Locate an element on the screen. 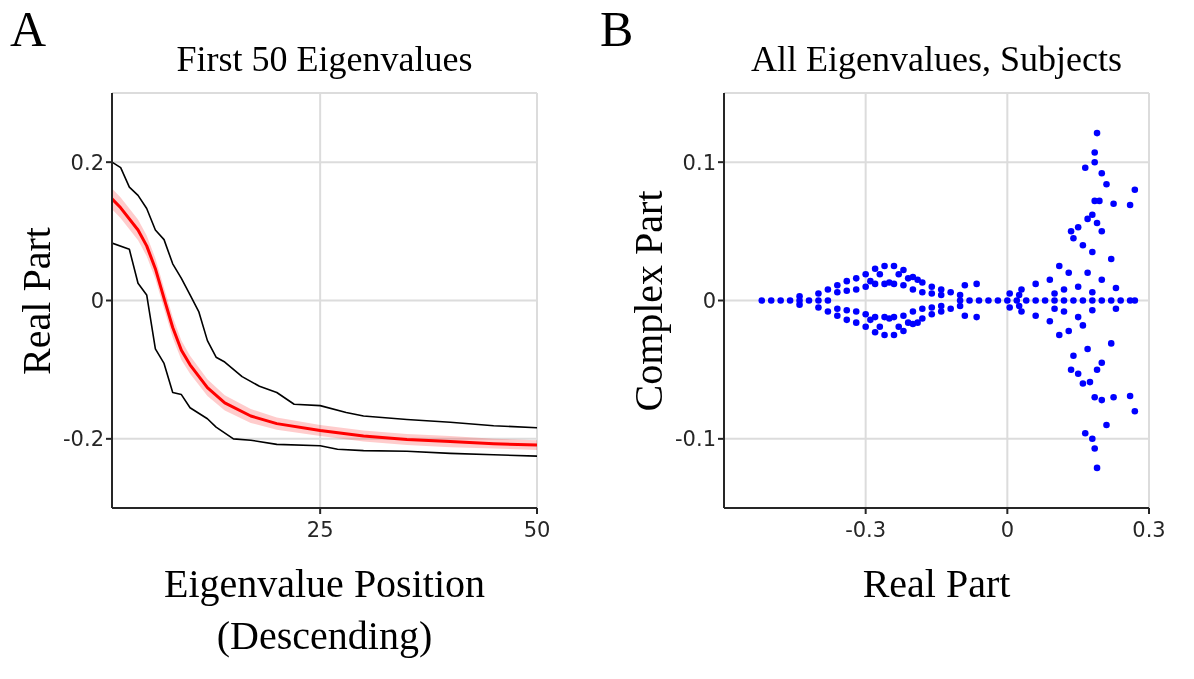  y-axis-title: Complex Part is located at coordinates (648, 301).